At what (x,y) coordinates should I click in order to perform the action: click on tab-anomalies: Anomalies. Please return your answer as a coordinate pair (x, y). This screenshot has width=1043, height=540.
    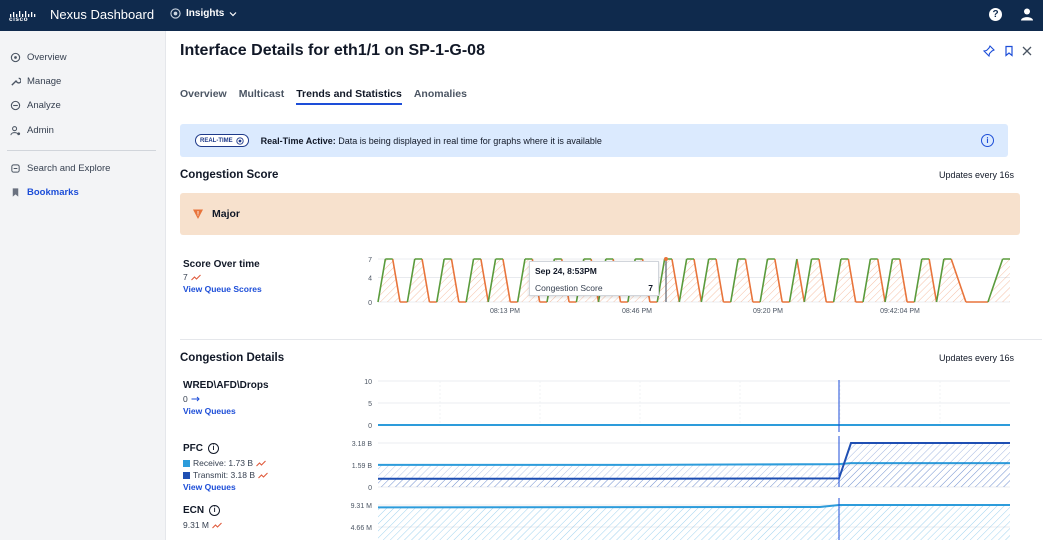
    Looking at the image, I should click on (440, 94).